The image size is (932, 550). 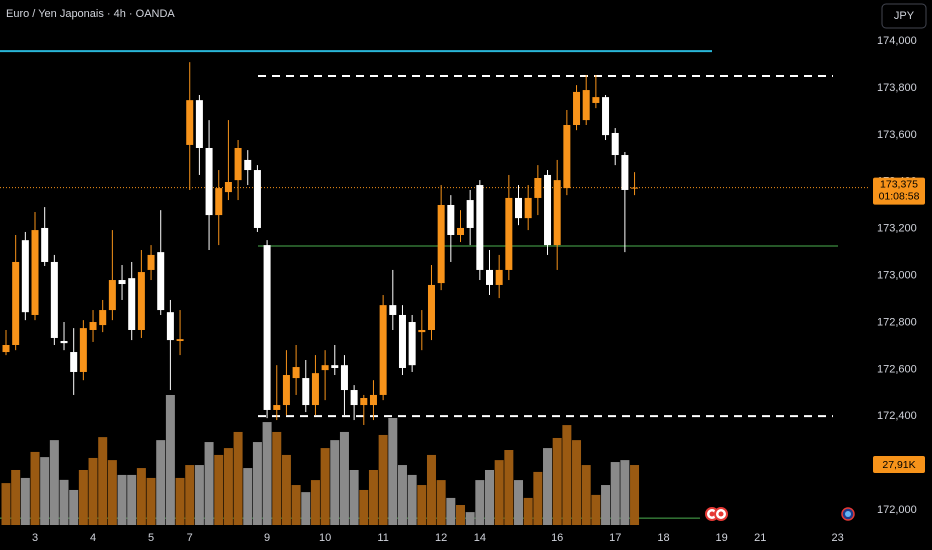 What do you see at coordinates (897, 135) in the screenshot?
I see `y-tick-label: 173,600` at bounding box center [897, 135].